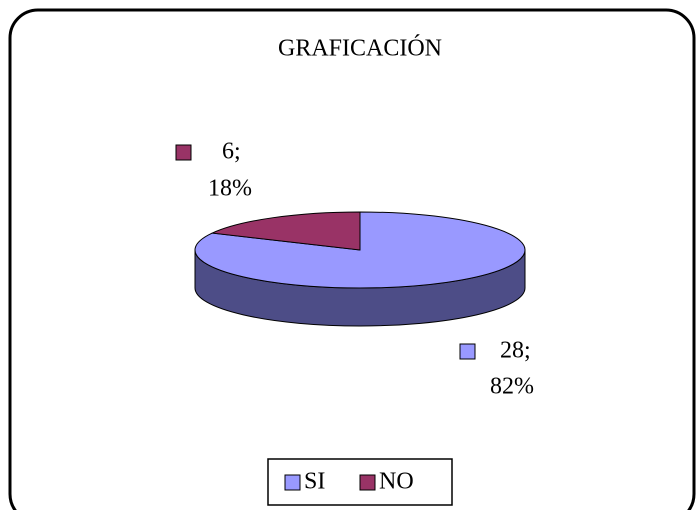  I want to click on chart-title: GRAFICACIÓN, so click(360, 48).